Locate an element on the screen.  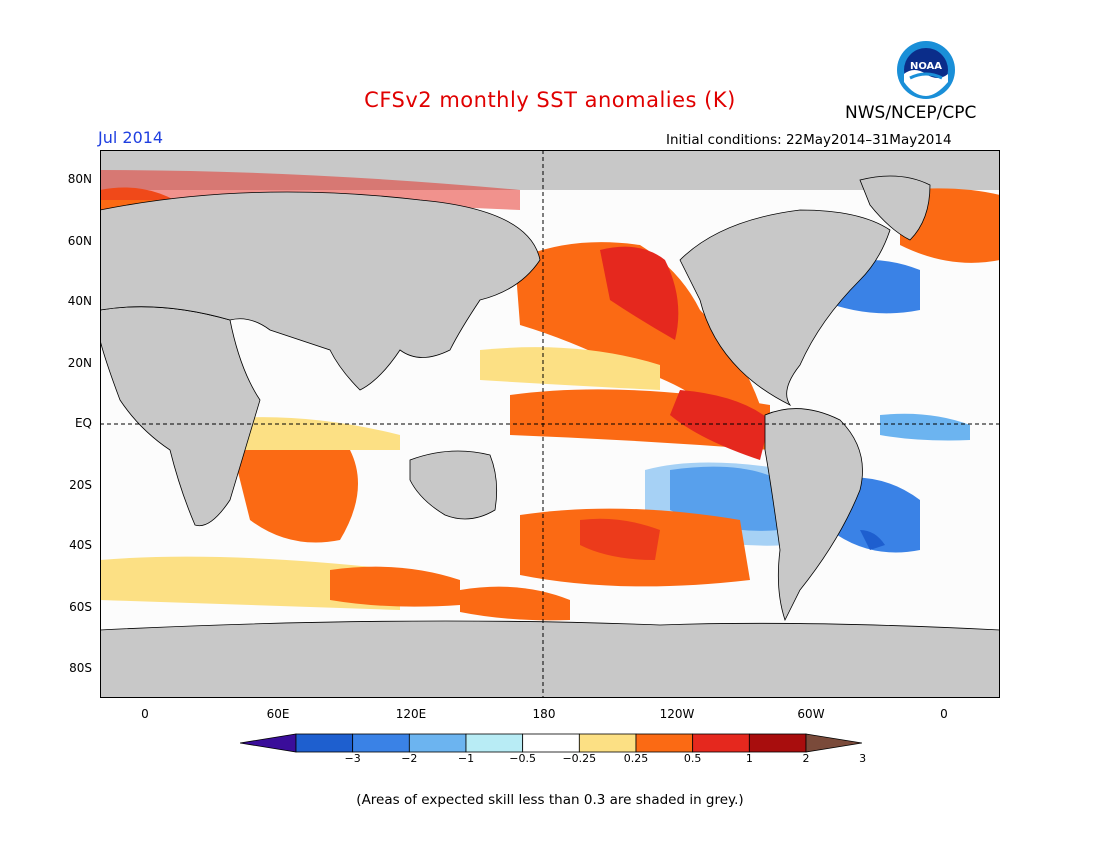
lat-label: EQ is located at coordinates (83, 423).